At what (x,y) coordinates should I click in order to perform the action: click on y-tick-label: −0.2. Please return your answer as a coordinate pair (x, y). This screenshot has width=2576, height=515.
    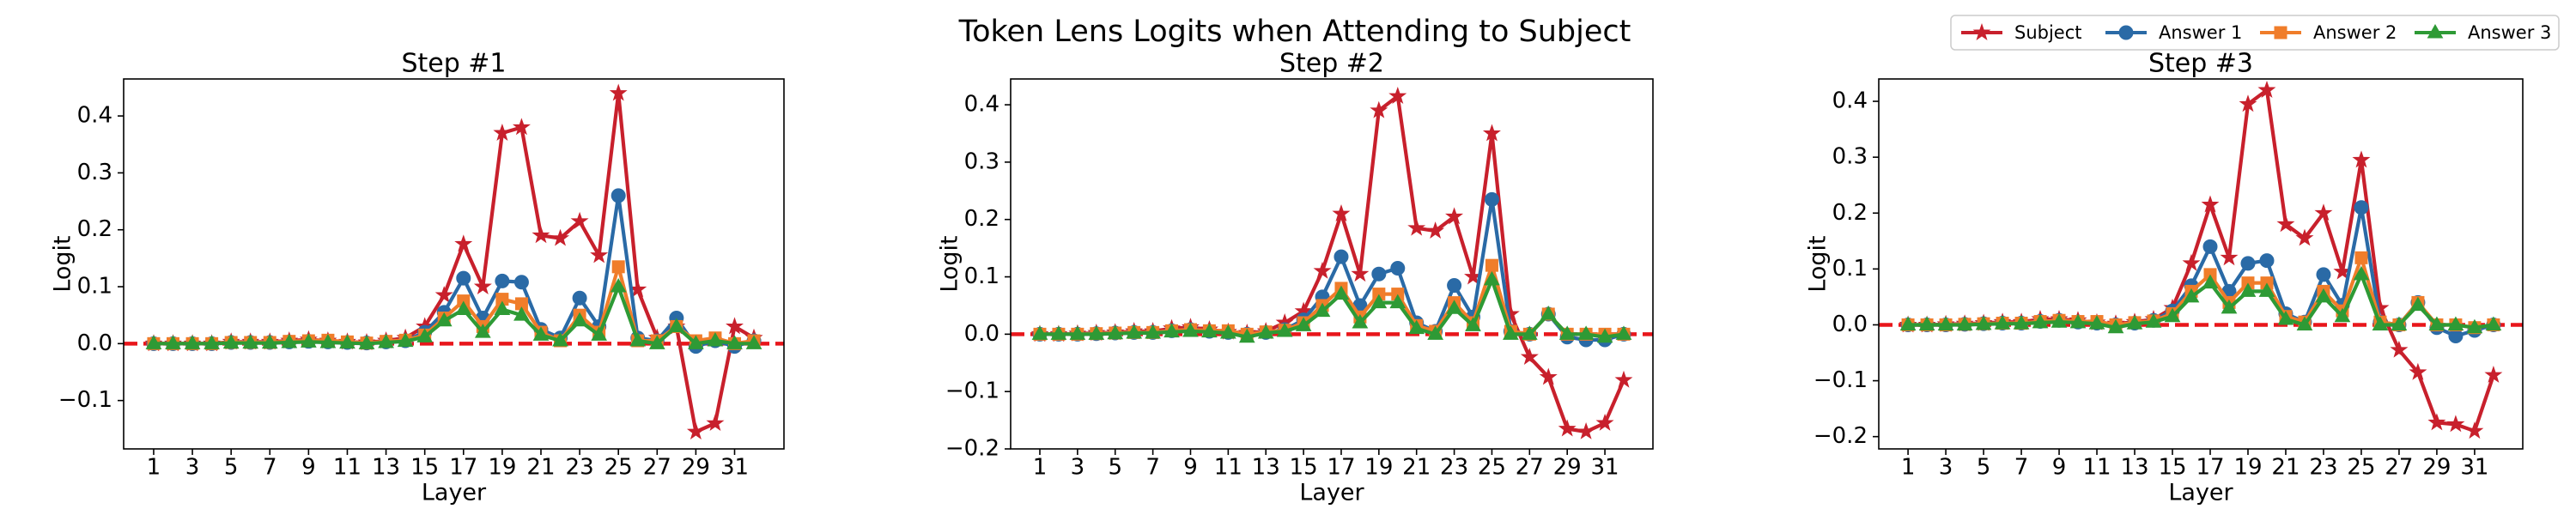
    Looking at the image, I should click on (972, 449).